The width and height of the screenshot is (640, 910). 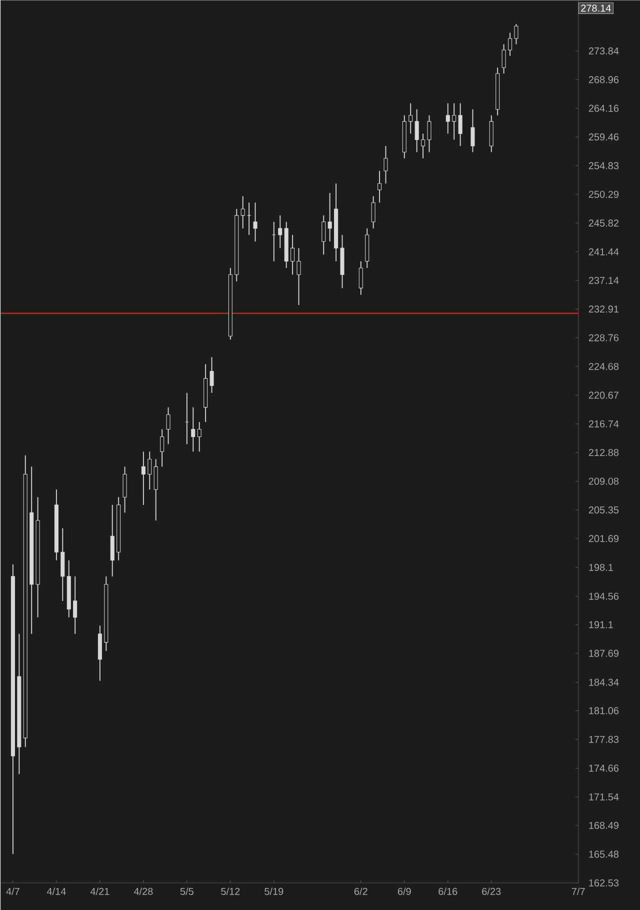 What do you see at coordinates (603, 481) in the screenshot?
I see `y-tick-label: 209.08` at bounding box center [603, 481].